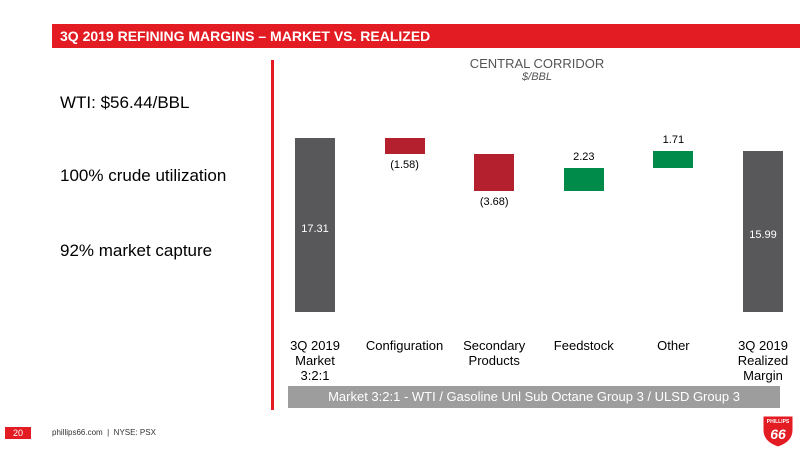 The image size is (800, 451). Describe the element at coordinates (537, 63) in the screenshot. I see `chart-title: CENTRAL CORRIDOR` at that location.